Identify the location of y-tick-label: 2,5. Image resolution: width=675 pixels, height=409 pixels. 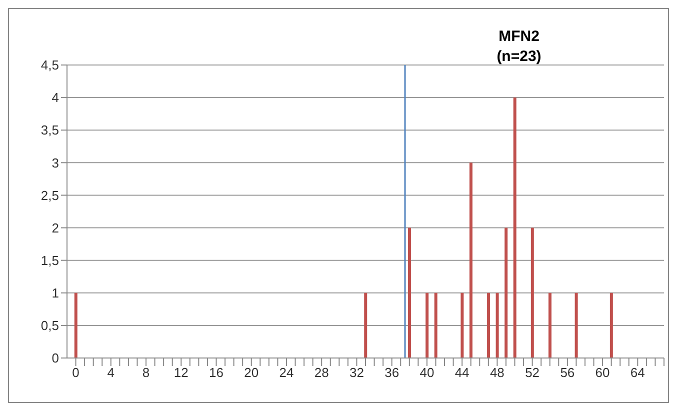
(49, 195).